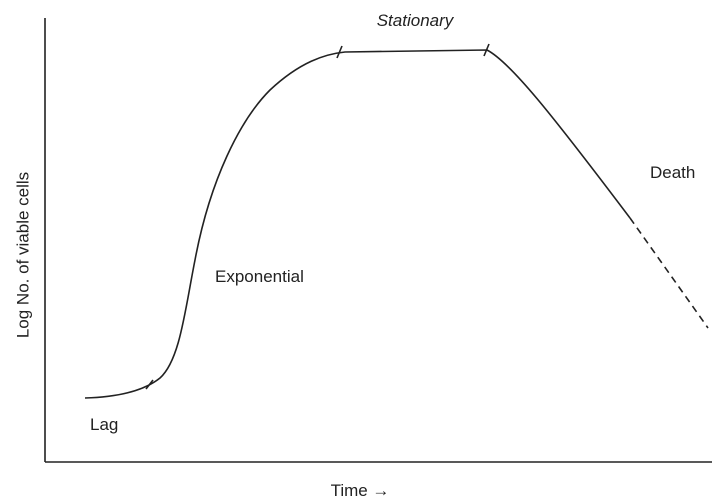 This screenshot has width=714, height=504. What do you see at coordinates (104, 424) in the screenshot?
I see `phase-label: Lag` at bounding box center [104, 424].